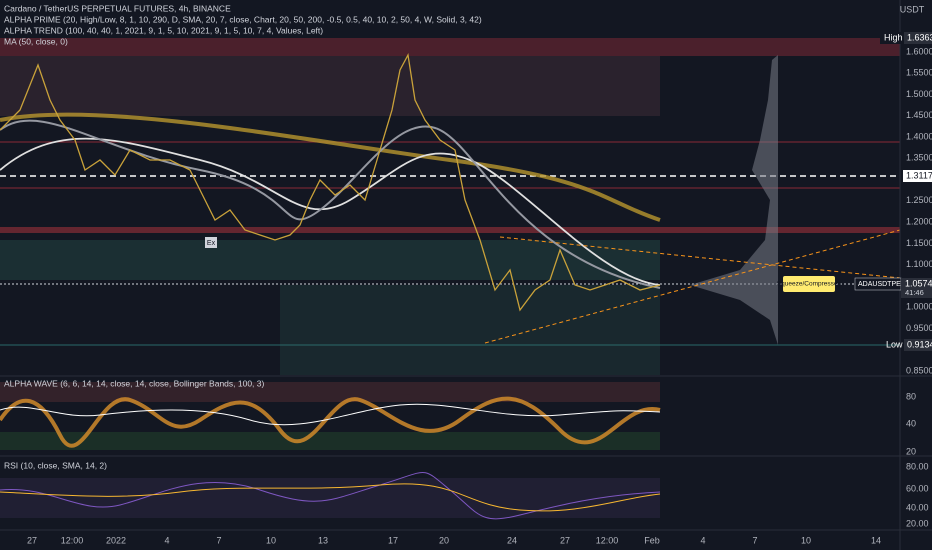 Image resolution: width=932 pixels, height=550 pixels. What do you see at coordinates (36, 41) in the screenshot?
I see `indicator-legend: MA (50, close, 0)` at bounding box center [36, 41].